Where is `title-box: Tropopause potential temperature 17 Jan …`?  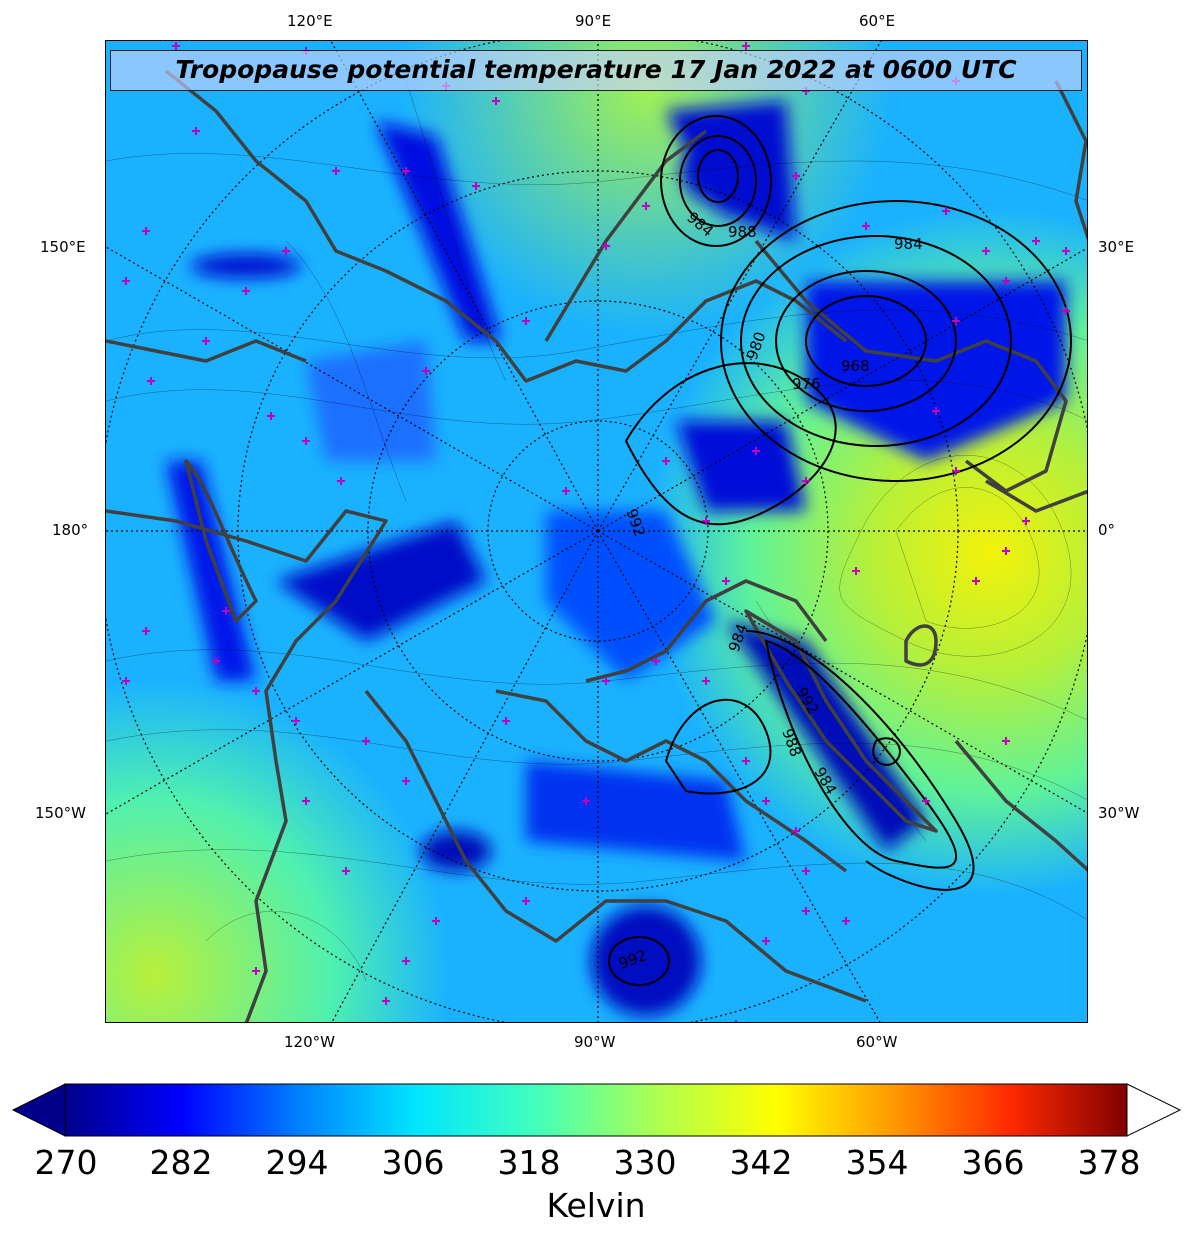 title-box: Tropopause potential temperature 17 Jan … is located at coordinates (596, 70).